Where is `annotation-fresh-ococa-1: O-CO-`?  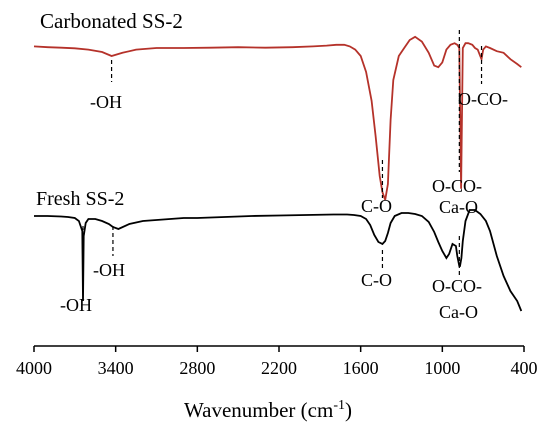 annotation-fresh-ococa-1: O-CO- is located at coordinates (457, 286).